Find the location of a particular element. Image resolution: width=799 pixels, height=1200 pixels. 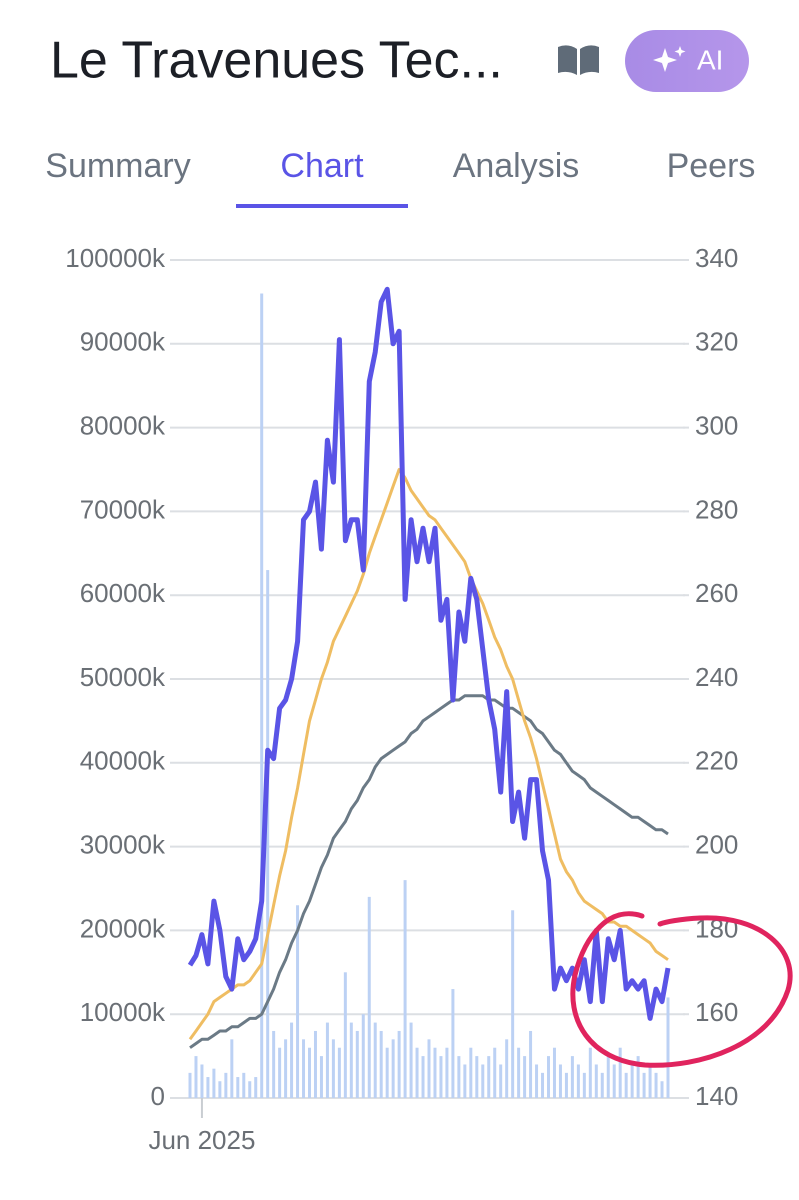

y2-tick-label: 220 is located at coordinates (716, 761).